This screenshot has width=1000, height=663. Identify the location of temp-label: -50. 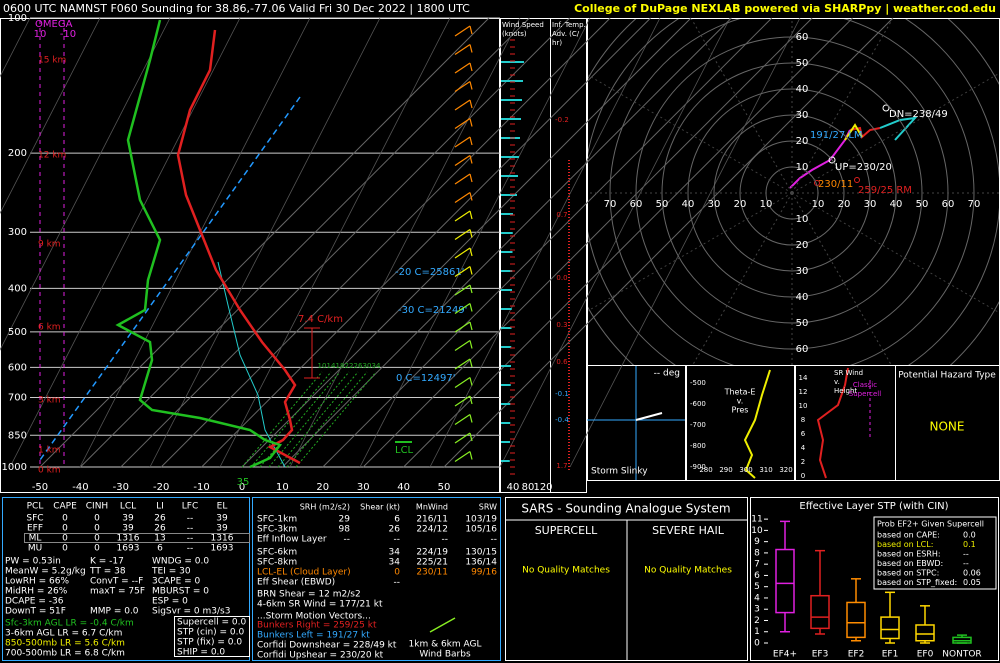
(40, 487).